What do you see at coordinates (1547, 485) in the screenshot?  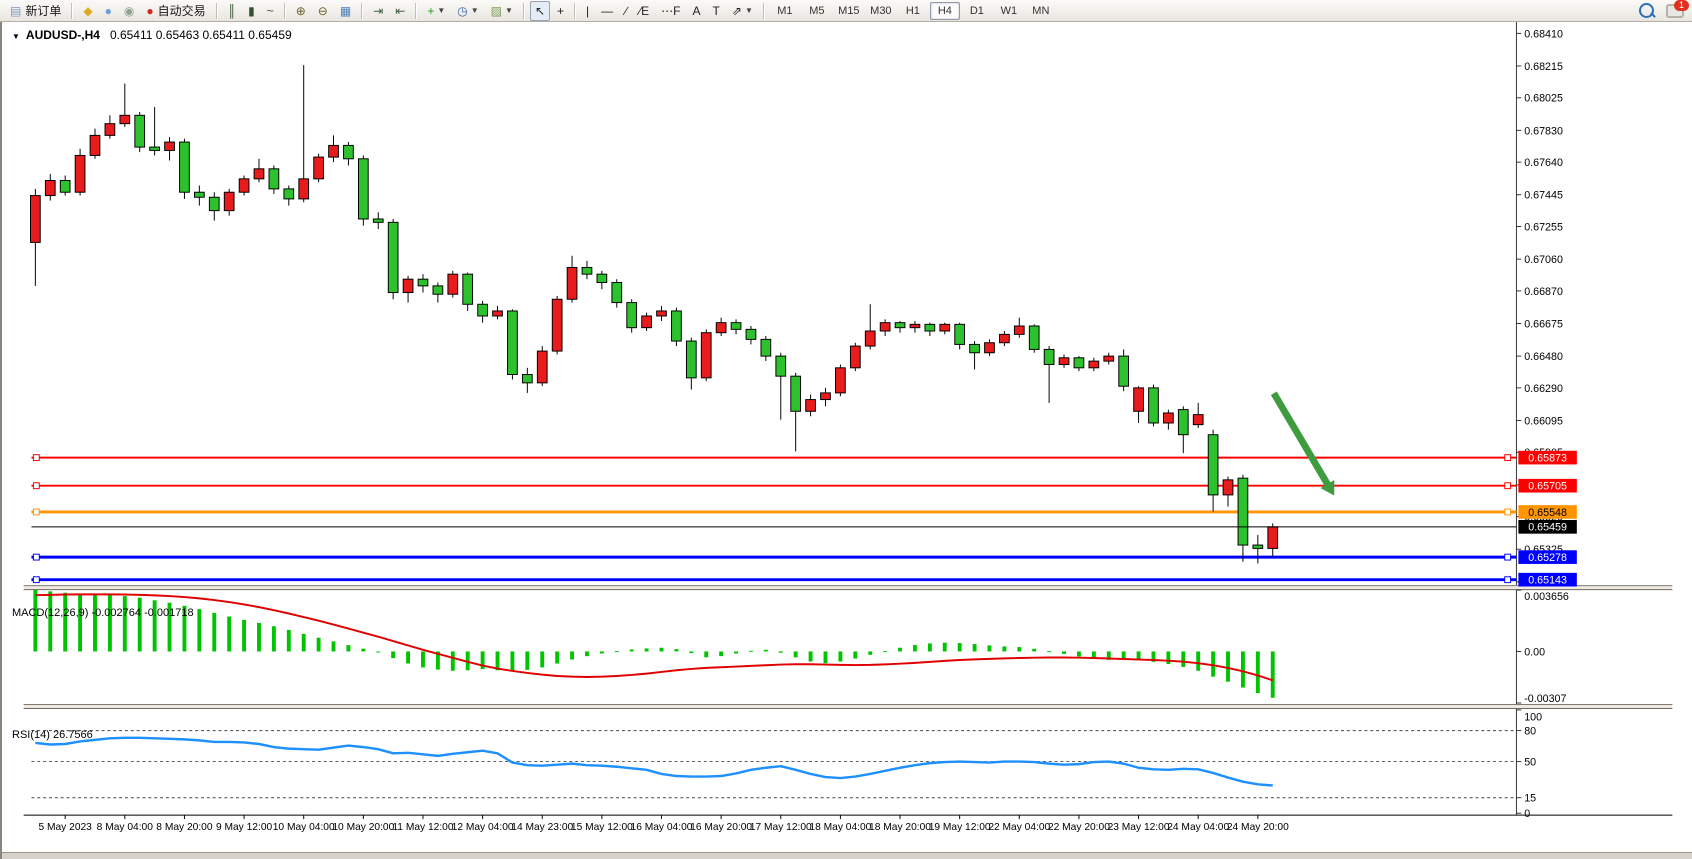 I see `price-label-0.65705: 0.65705` at bounding box center [1547, 485].